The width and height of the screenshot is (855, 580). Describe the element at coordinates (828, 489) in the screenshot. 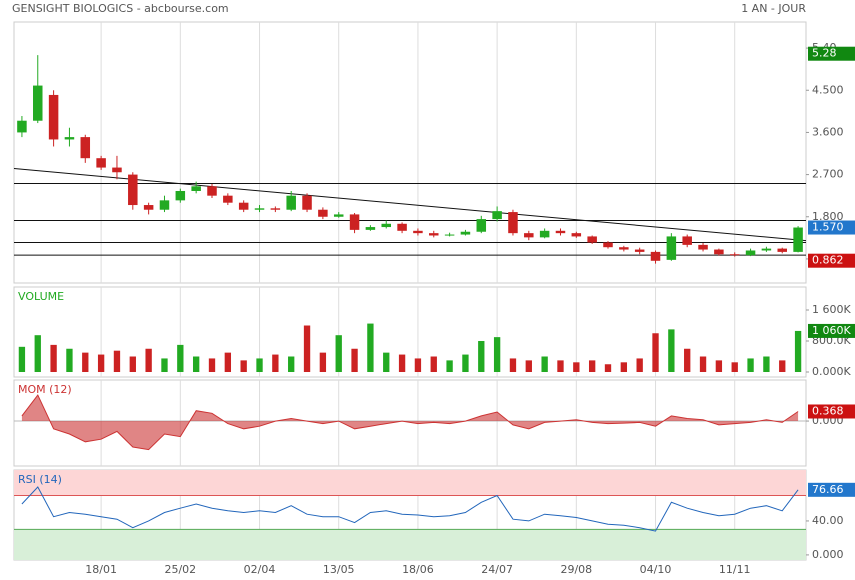

I see `value-badge-label: 76.66` at that location.